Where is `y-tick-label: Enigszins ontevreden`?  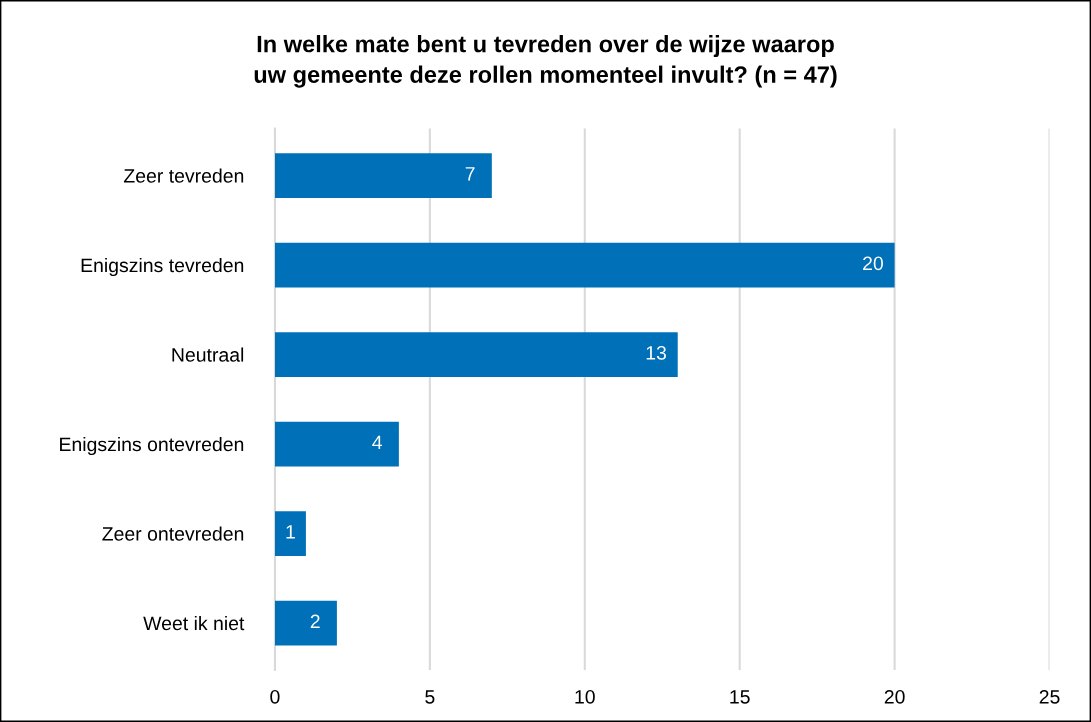 y-tick-label: Enigszins ontevreden is located at coordinates (152, 446).